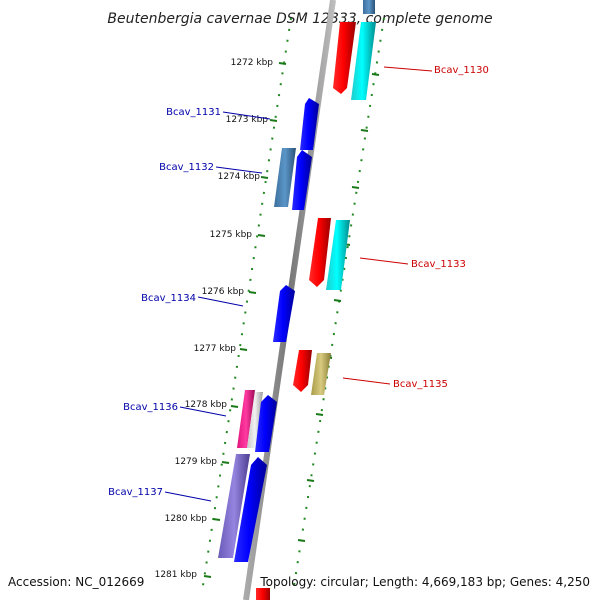 Image resolution: width=600 pixels, height=600 pixels. What do you see at coordinates (231, 235) in the screenshot?
I see `tick-label: 1275 kbp` at bounding box center [231, 235].